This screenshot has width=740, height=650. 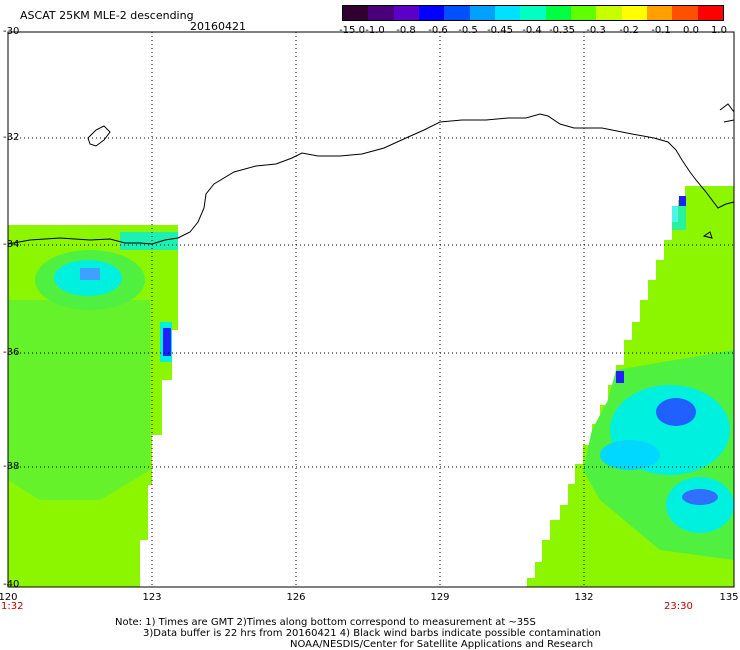 I want to click on map-title: ASCAT 25KM MLE-2 descending, so click(x=107, y=15).